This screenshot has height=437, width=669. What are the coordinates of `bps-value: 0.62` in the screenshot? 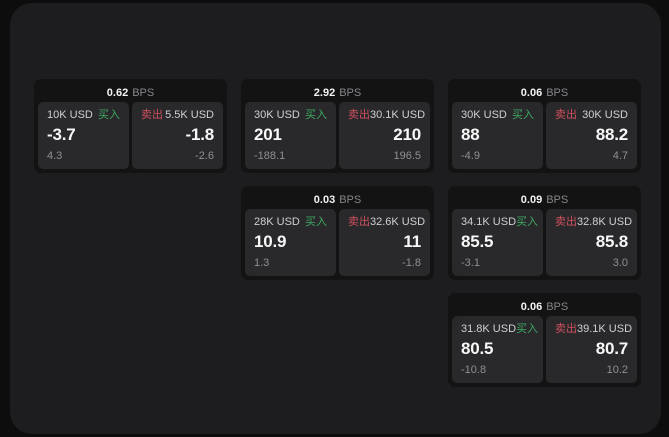 It's located at (117, 92).